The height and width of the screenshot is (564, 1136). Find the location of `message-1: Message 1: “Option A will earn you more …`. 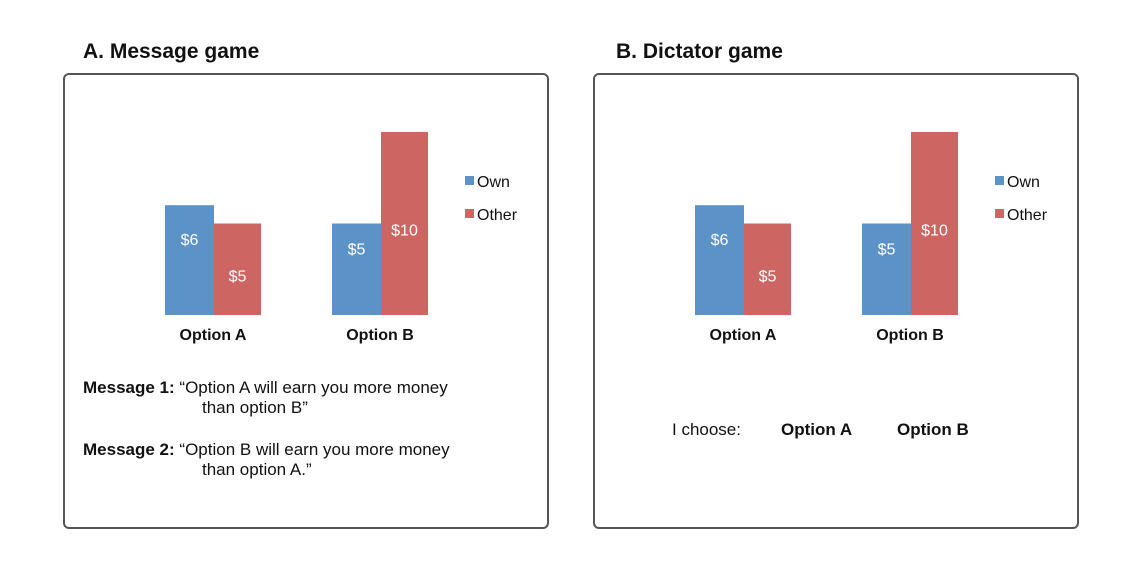

message-1: Message 1: “Option A will earn you more … is located at coordinates (265, 398).